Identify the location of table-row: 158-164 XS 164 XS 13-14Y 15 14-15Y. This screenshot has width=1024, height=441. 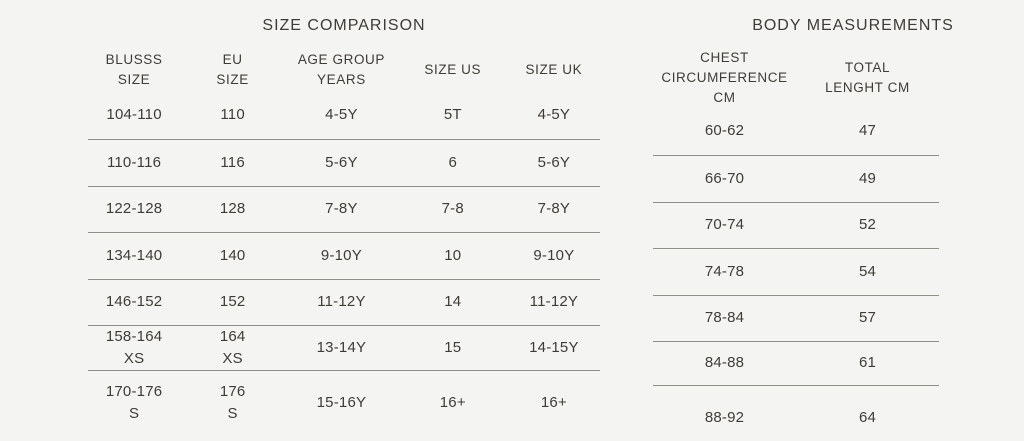
(344, 348).